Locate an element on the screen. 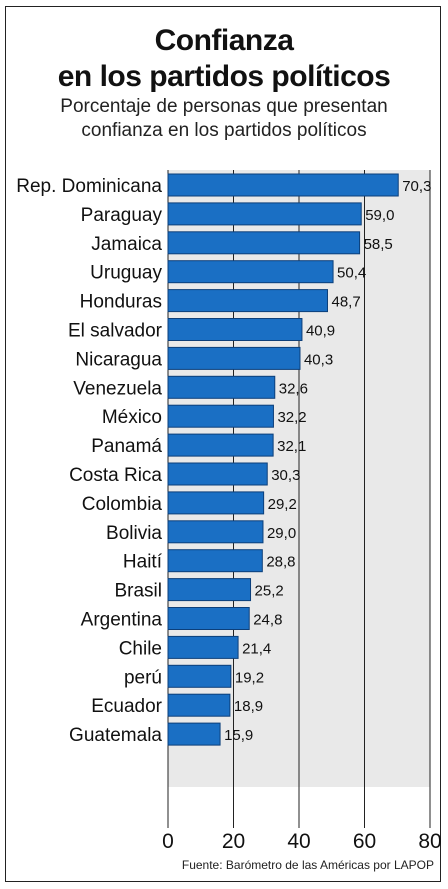 This screenshot has width=448, height=889. value-label: 19,2 is located at coordinates (249, 677).